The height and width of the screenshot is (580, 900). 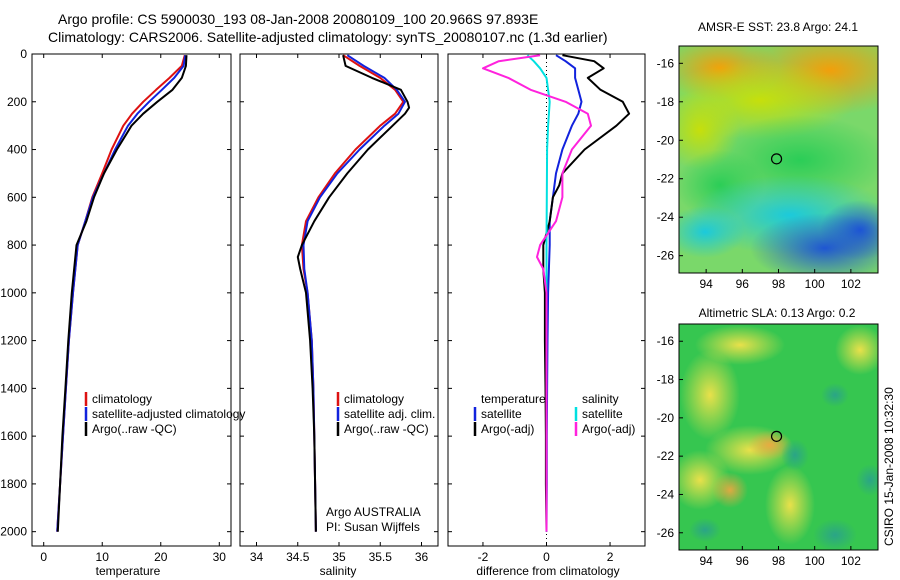 I want to click on legend-title-salinity: salinity, so click(x=600, y=399).